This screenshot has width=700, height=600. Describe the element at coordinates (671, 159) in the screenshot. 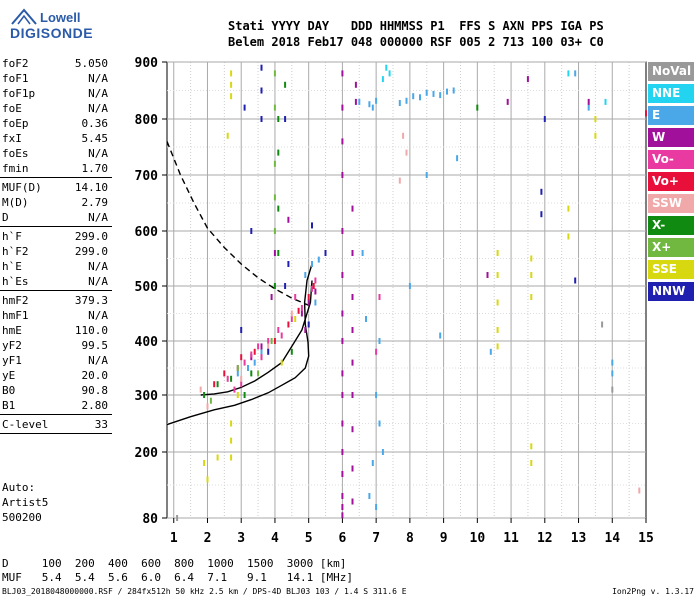

I see `legend-item-vo-: Vo-` at that location.